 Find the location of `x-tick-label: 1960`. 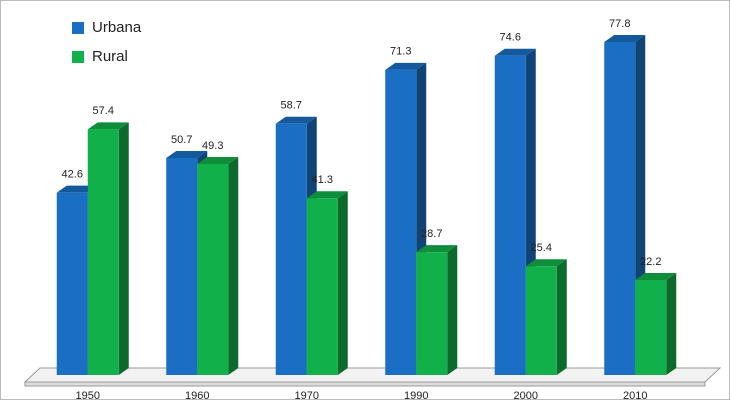

x-tick-label: 1960 is located at coordinates (197, 395).